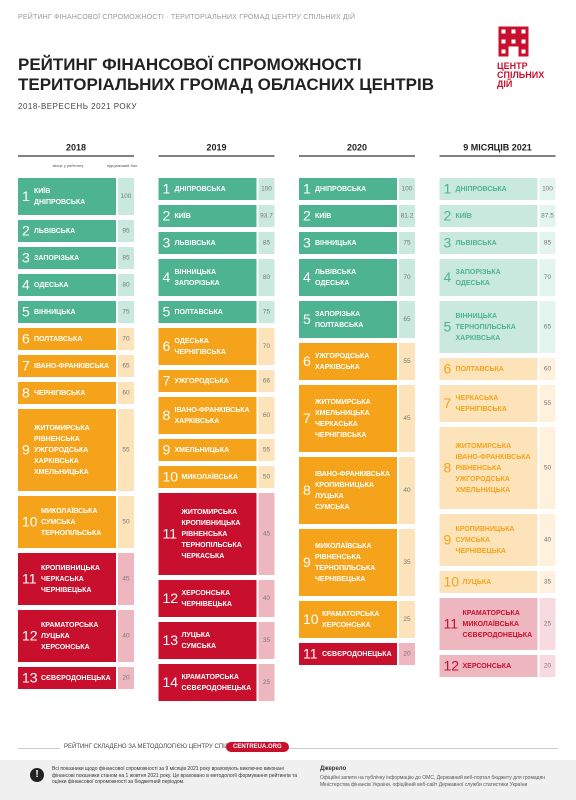 Image resolution: width=576 pixels, height=800 pixels. Describe the element at coordinates (513, 41) in the screenshot. I see `logo-icon` at that location.